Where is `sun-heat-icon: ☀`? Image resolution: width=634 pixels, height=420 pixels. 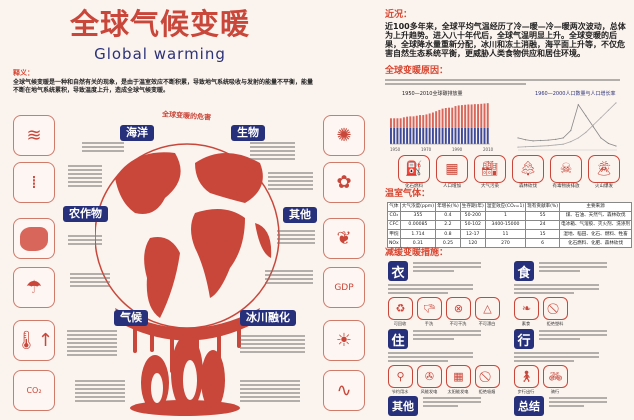 sun-heat-icon: ☀ is located at coordinates (344, 340).